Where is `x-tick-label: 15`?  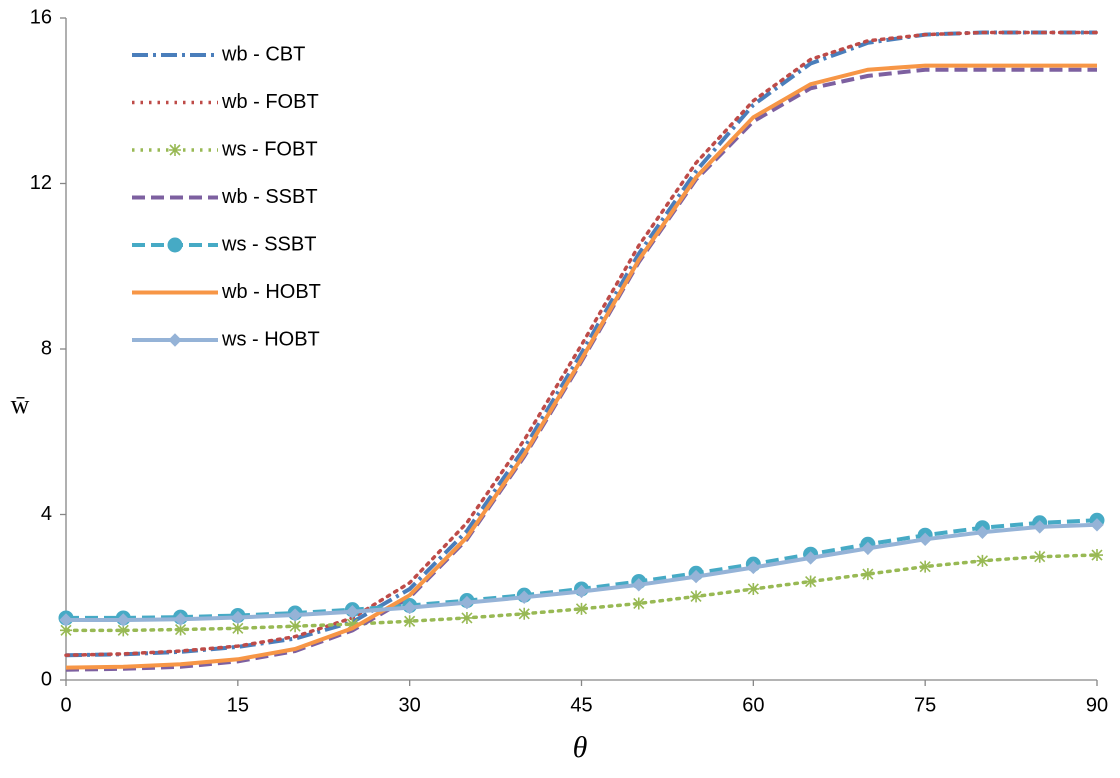
x-tick-label: 15 is located at coordinates (238, 705).